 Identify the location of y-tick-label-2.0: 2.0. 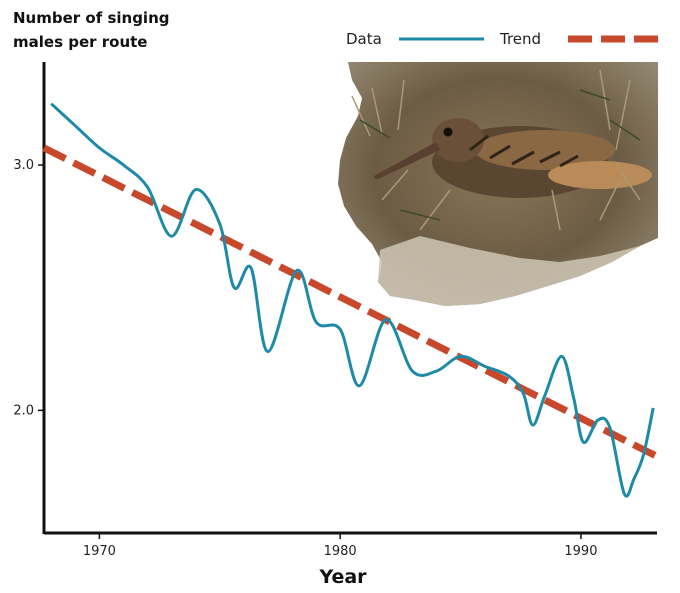
(23, 410).